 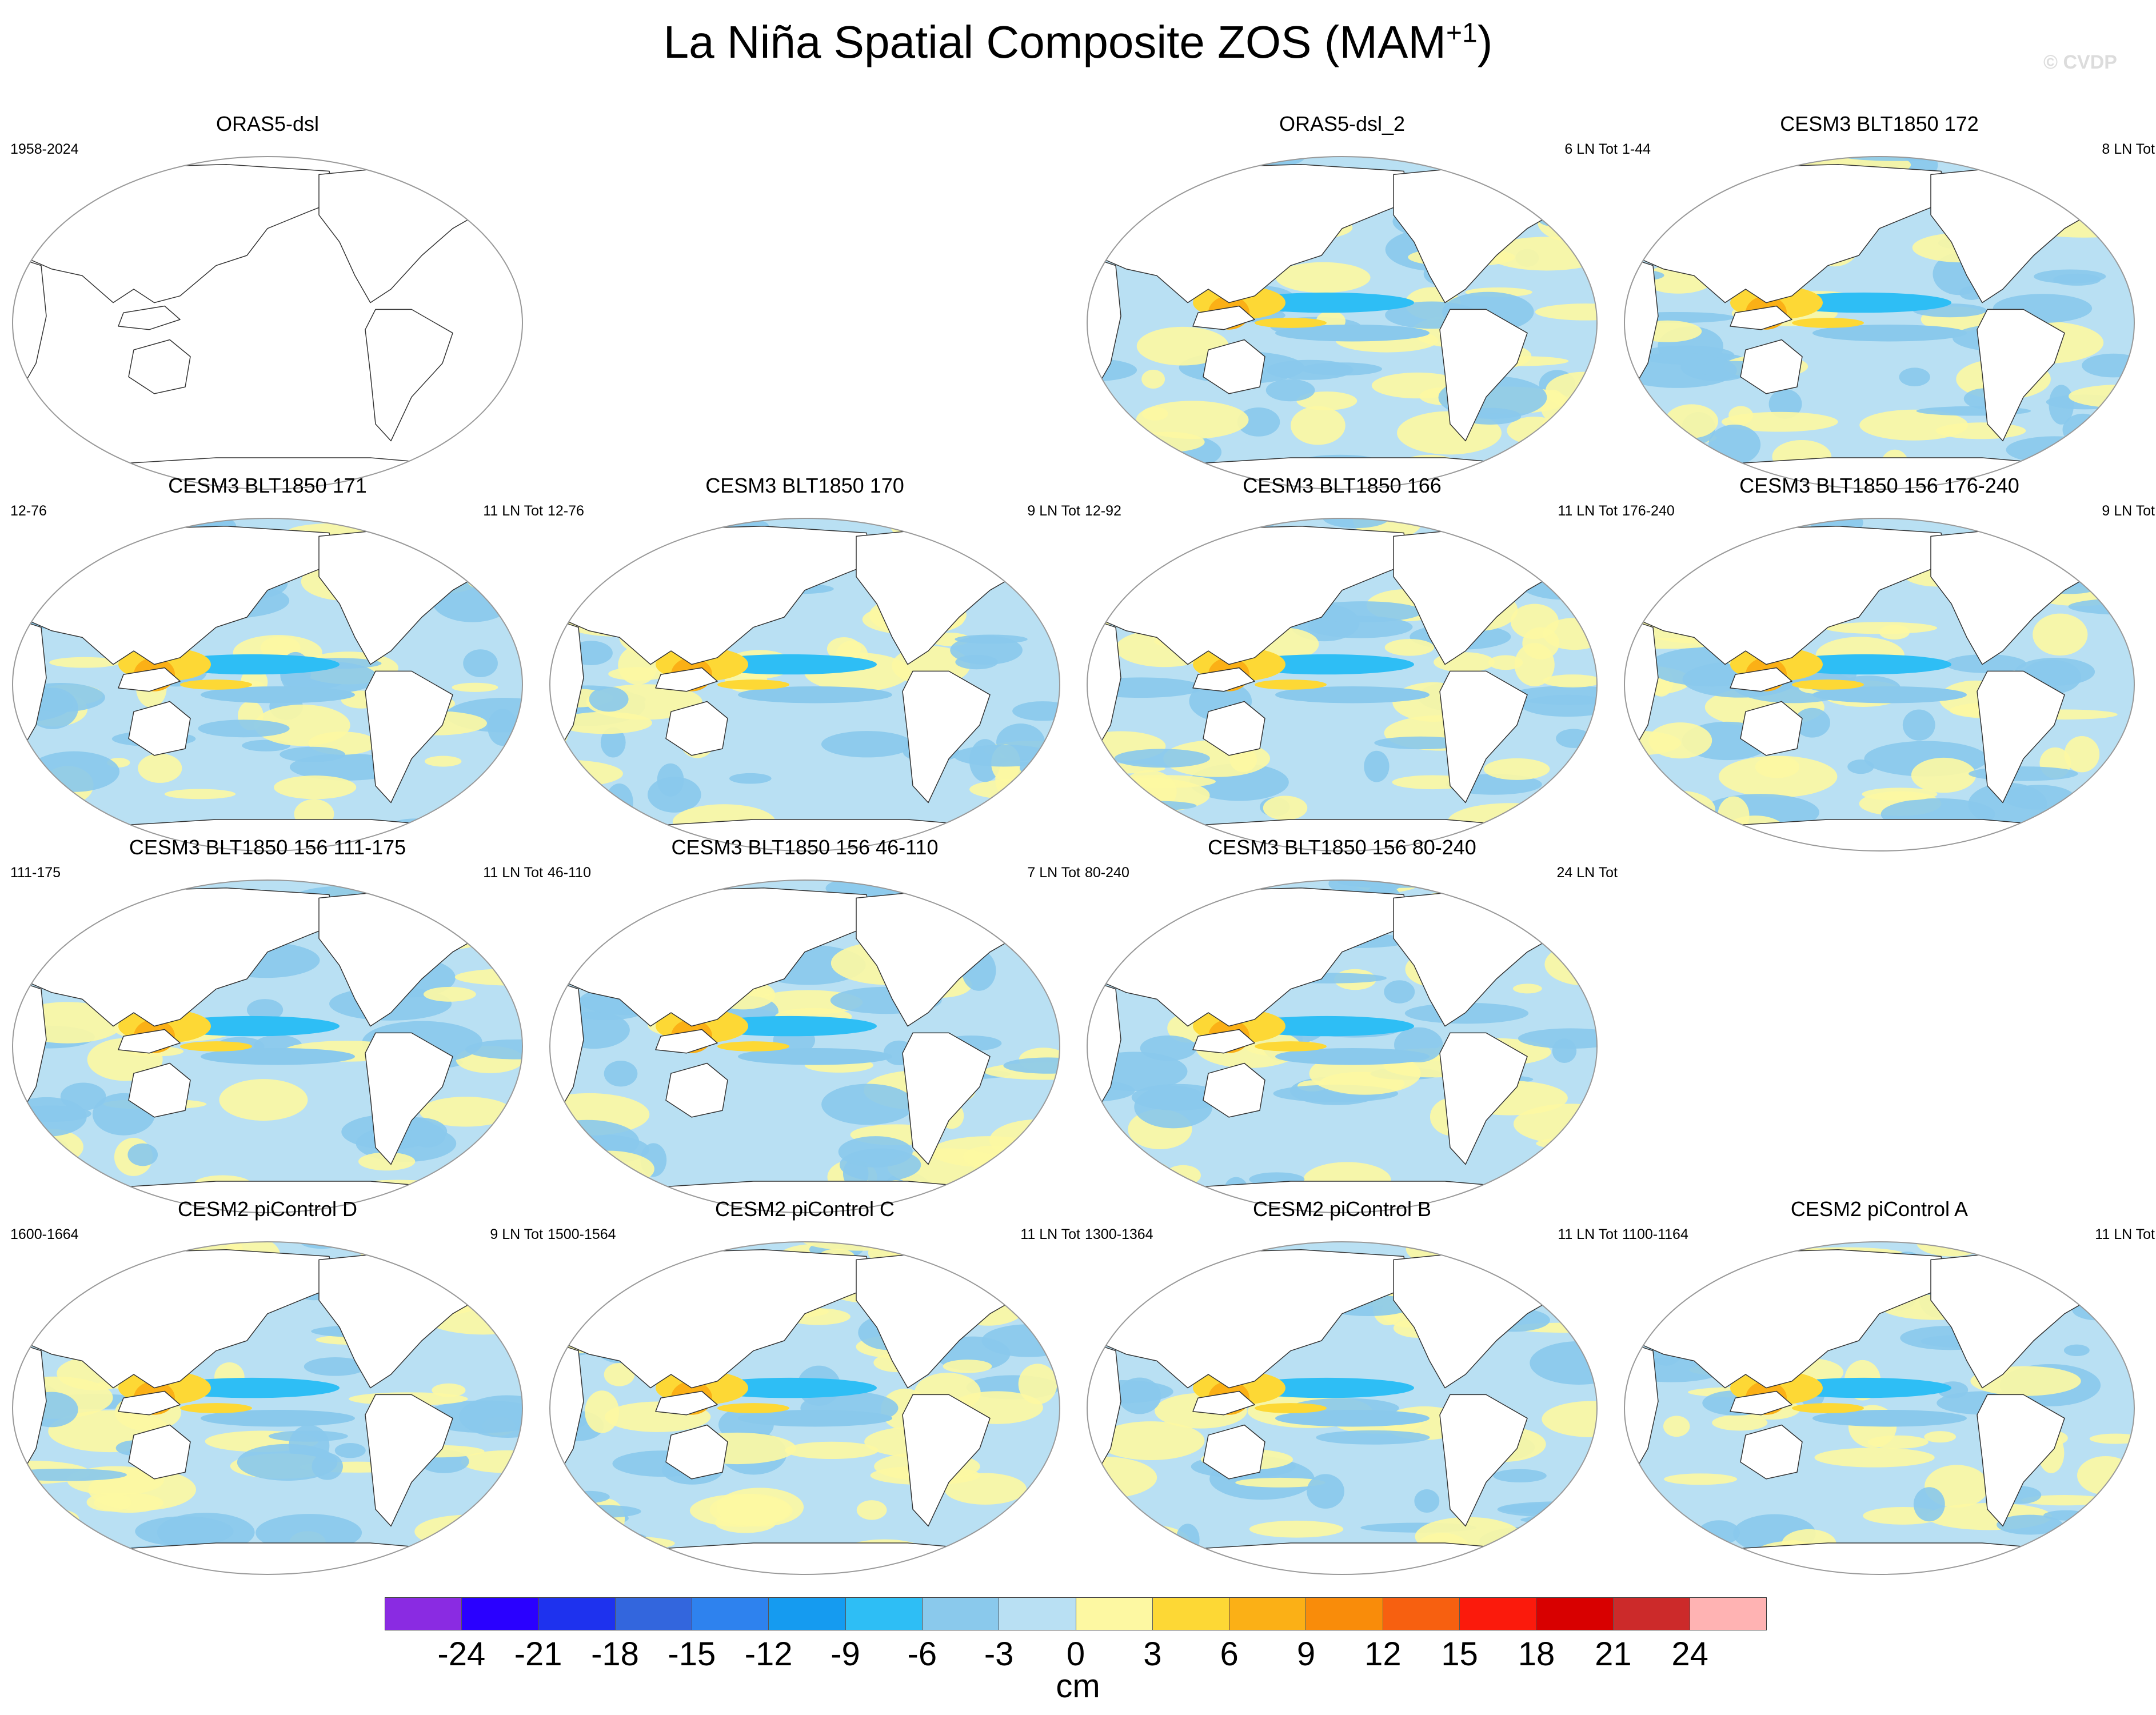 I want to click on colorbar-tick-label: 18, so click(x=1536, y=1655).